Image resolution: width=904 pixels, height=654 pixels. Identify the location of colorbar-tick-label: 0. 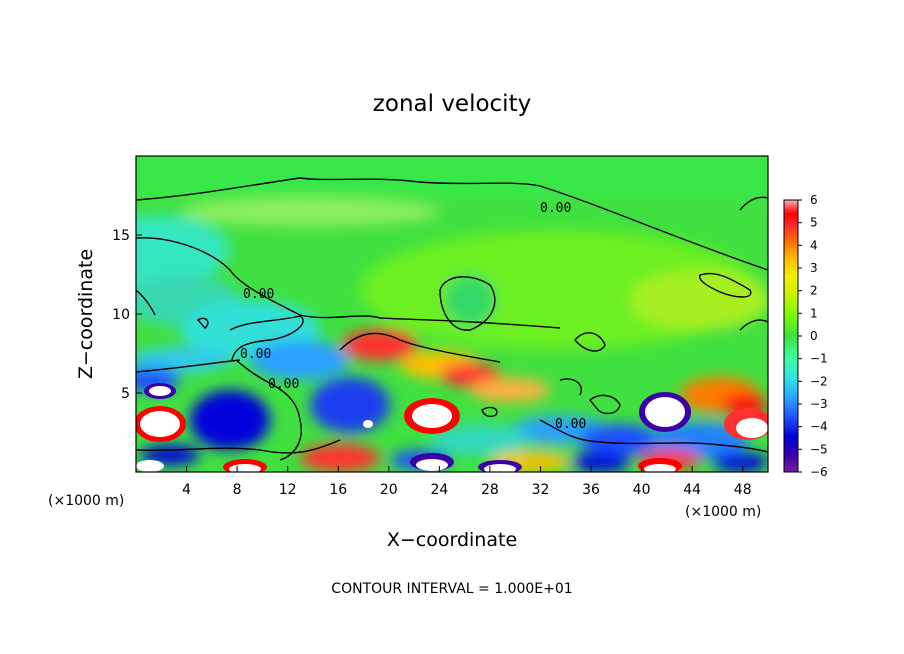
(814, 336).